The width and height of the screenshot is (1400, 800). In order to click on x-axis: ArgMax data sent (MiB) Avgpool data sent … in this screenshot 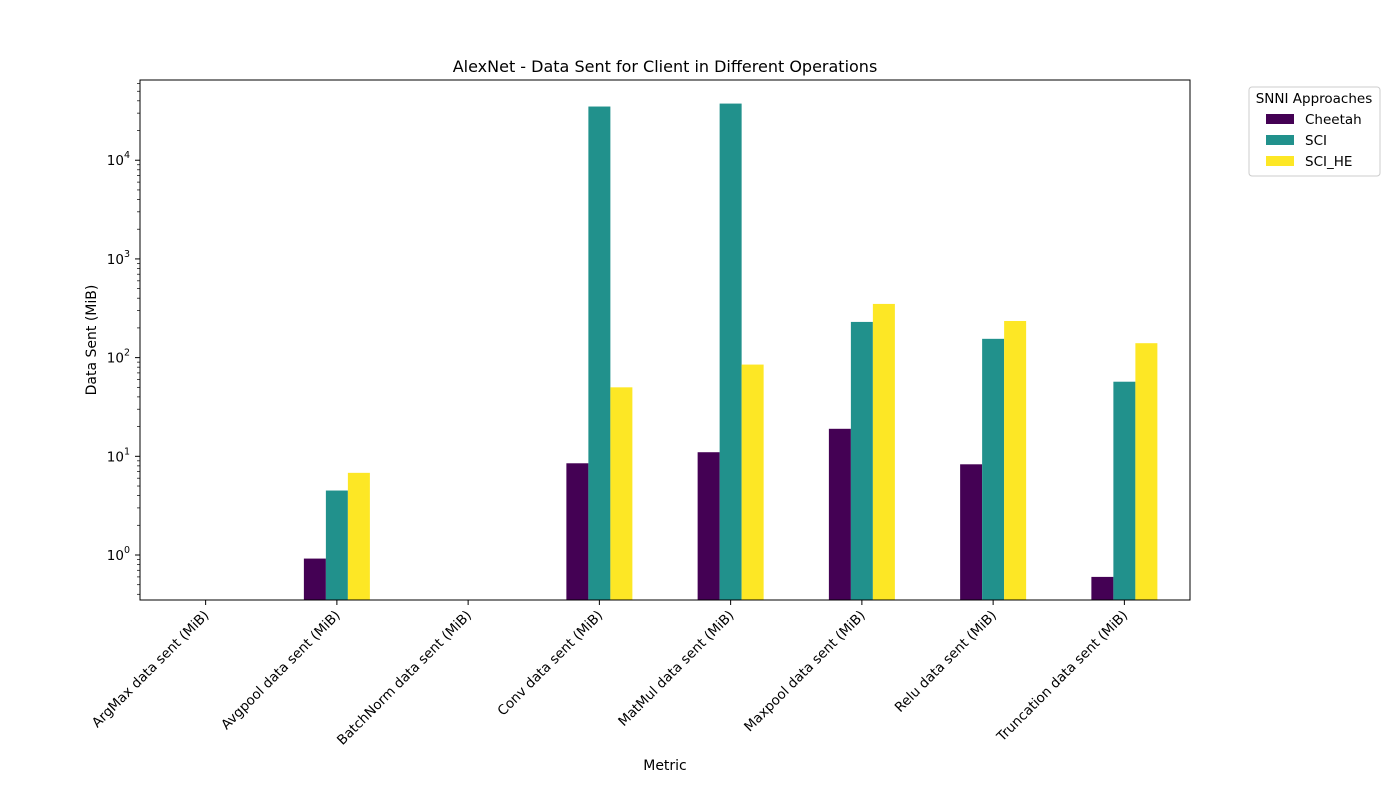, I will do `click(610, 674)`.